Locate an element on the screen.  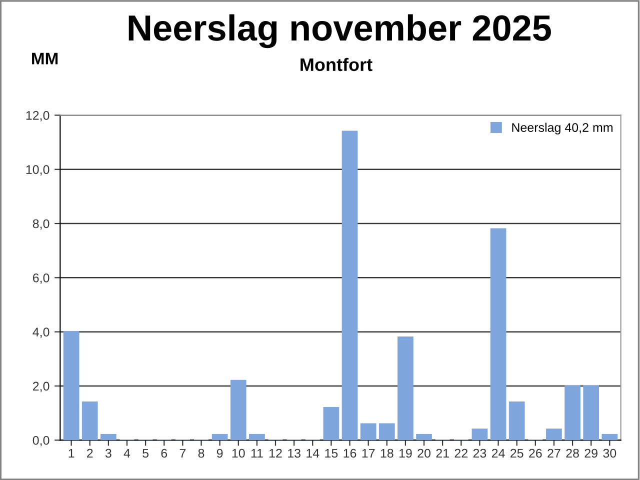
x-tick-label: 6 is located at coordinates (164, 453).